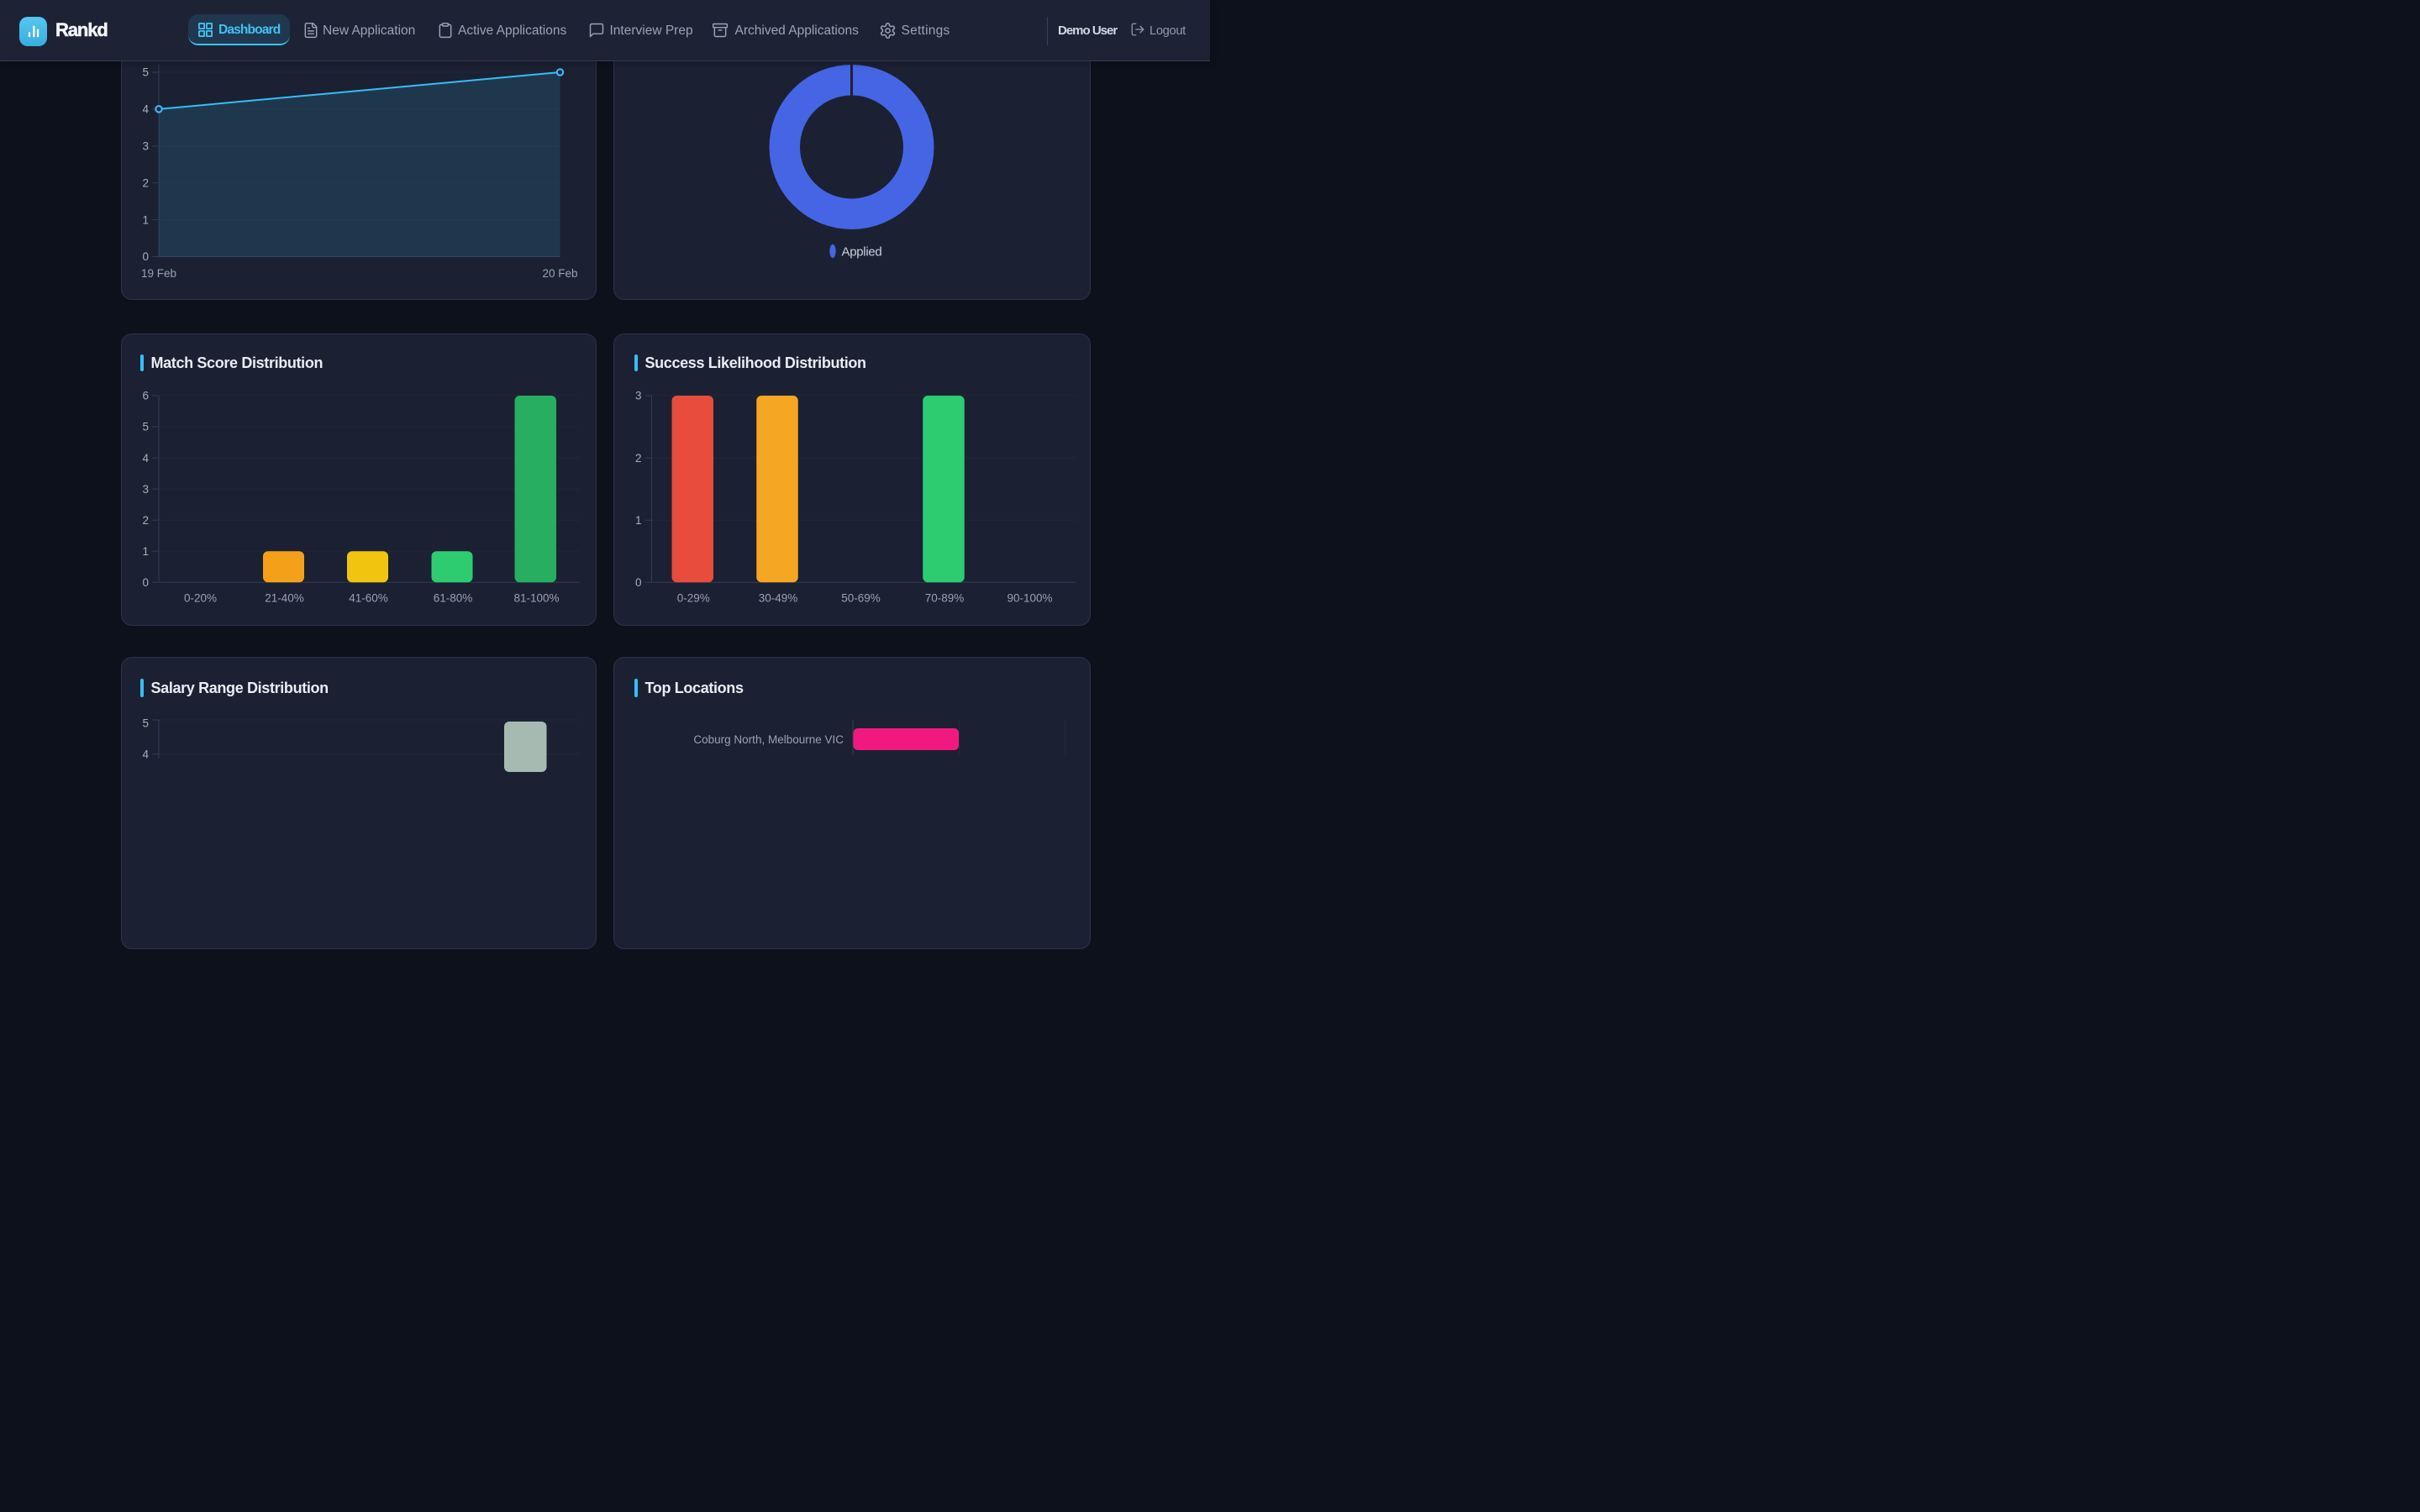  What do you see at coordinates (945, 598) in the screenshot?
I see `svg-text: 70-89%` at bounding box center [945, 598].